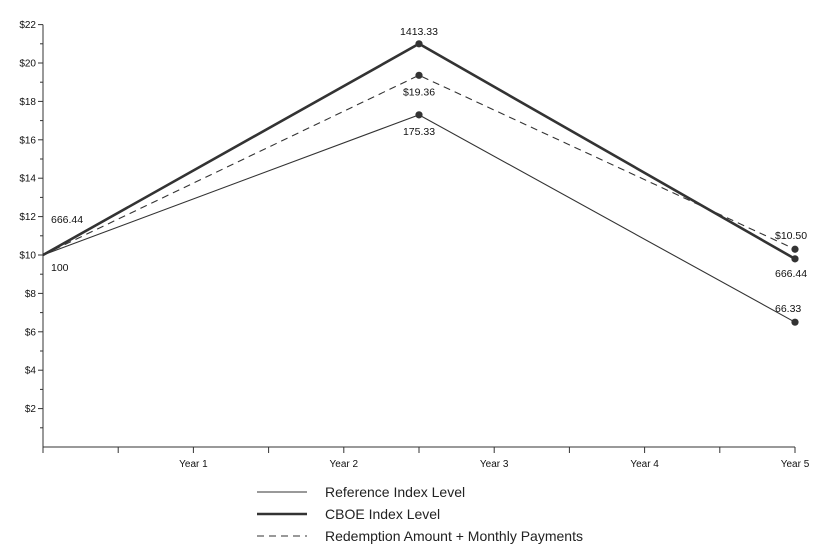 The height and width of the screenshot is (550, 815). I want to click on x-tick-label: Year 5, so click(795, 464).